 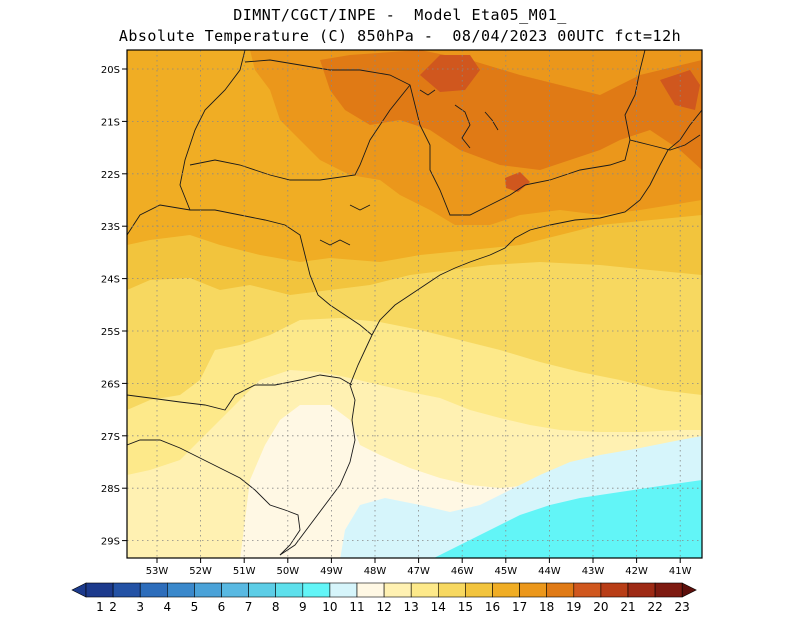 What do you see at coordinates (654, 607) in the screenshot?
I see `colorbar-label: 22` at bounding box center [654, 607].